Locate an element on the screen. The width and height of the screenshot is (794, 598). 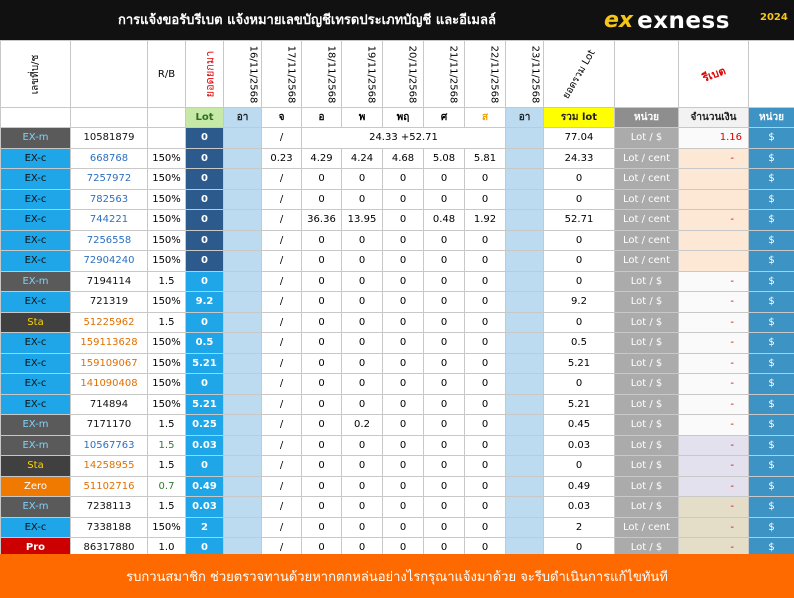
account-number-cell: 721319 is located at coordinates (109, 302).